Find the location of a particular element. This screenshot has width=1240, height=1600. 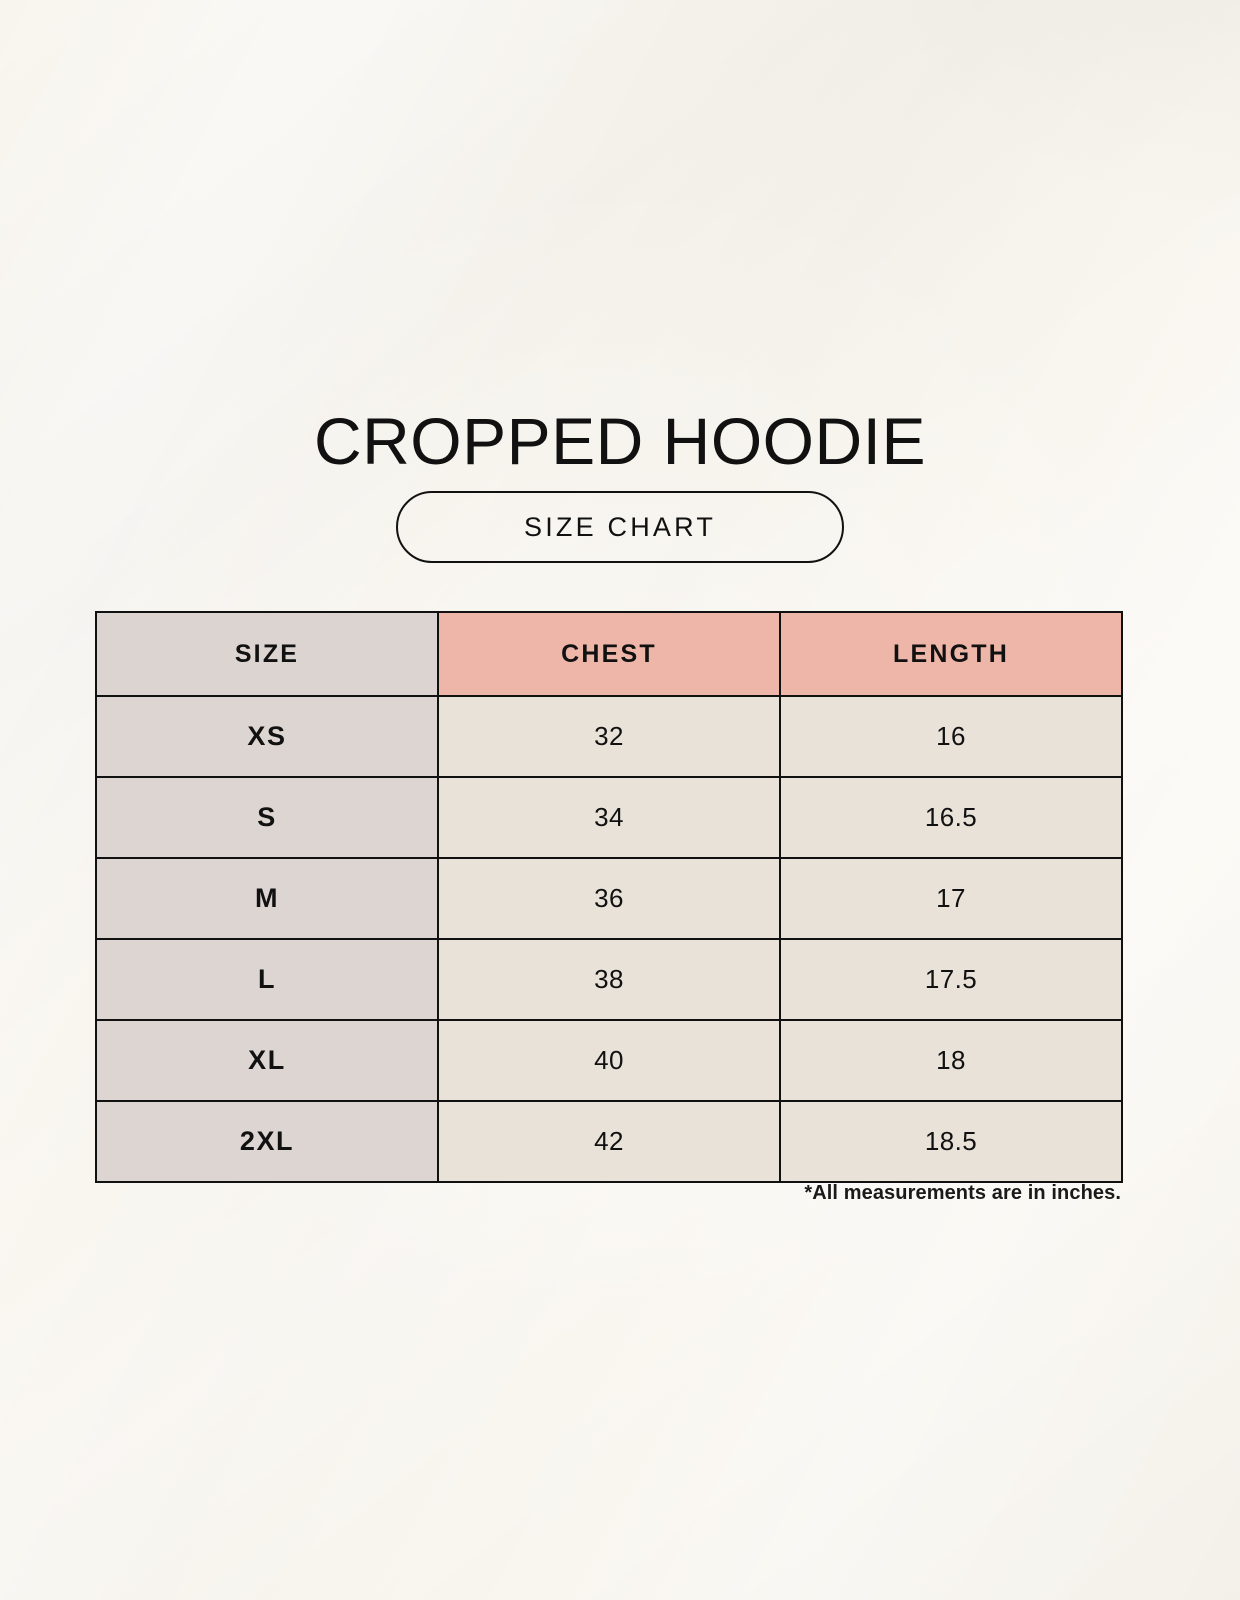

size-chart-badge-wrap: SIZE CHART is located at coordinates (620, 527).